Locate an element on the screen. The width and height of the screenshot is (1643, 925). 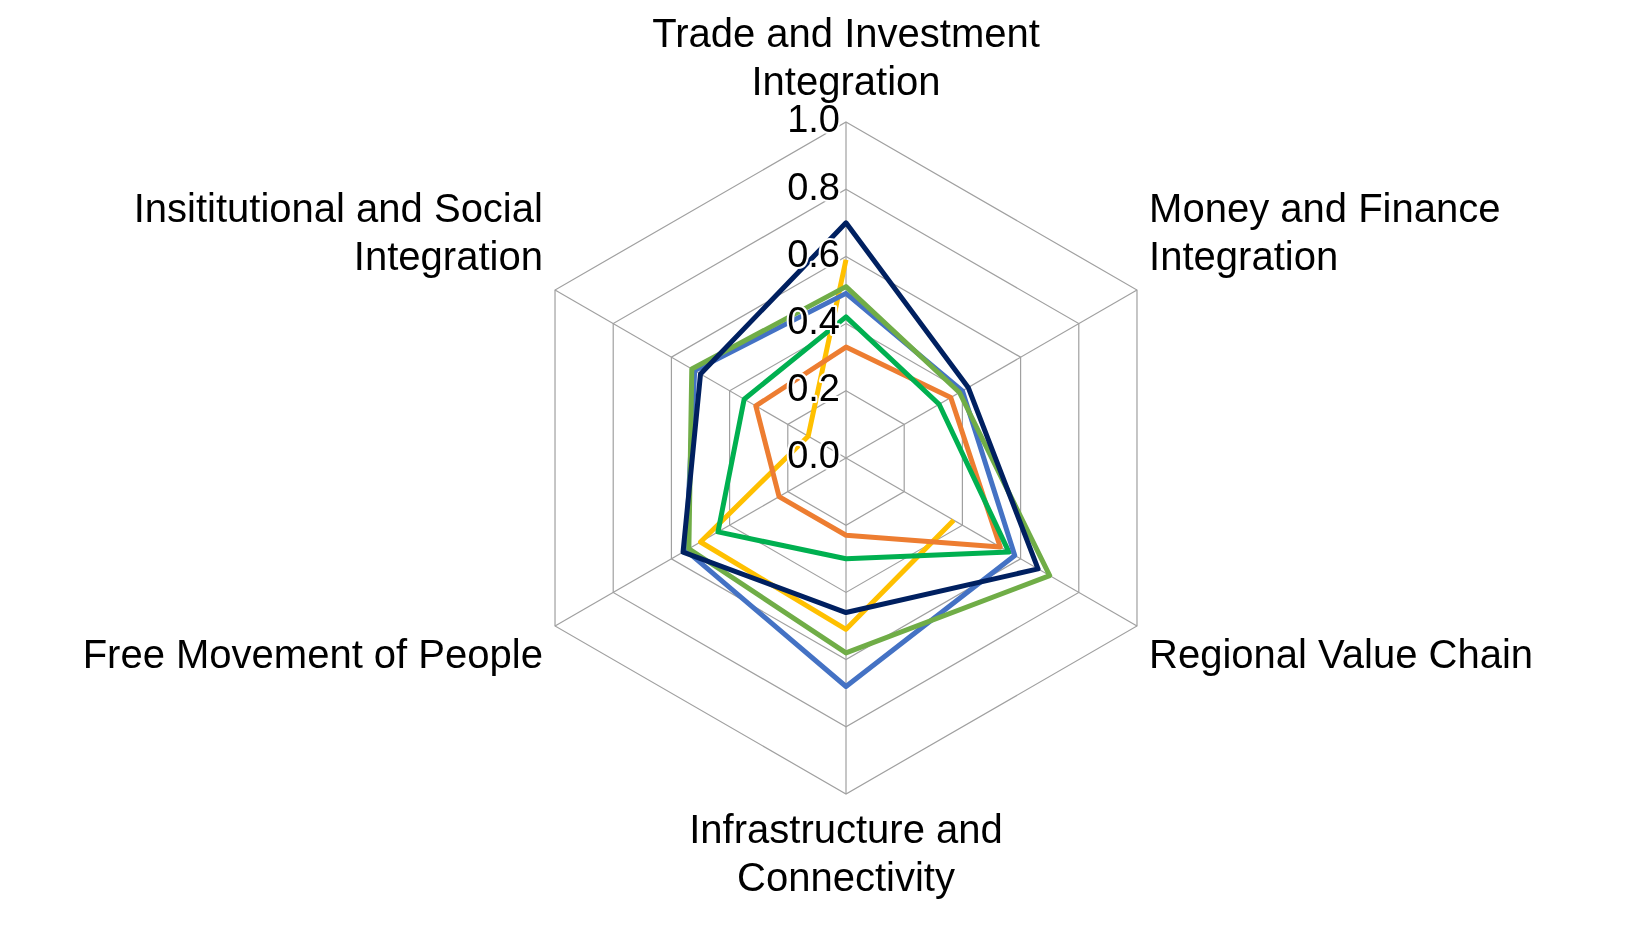
spoke-label: Regional Value Chain is located at coordinates (1341, 654).